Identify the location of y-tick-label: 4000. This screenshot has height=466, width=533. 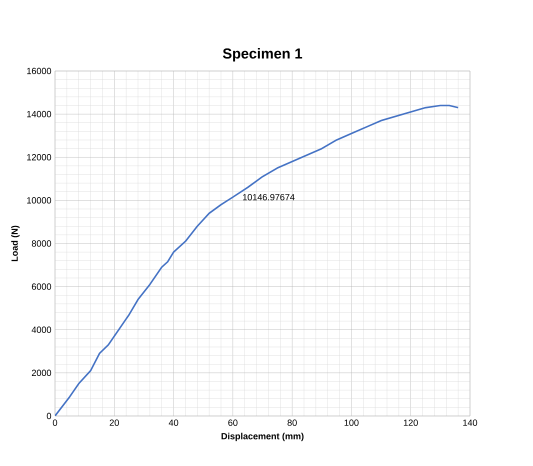
(42, 329).